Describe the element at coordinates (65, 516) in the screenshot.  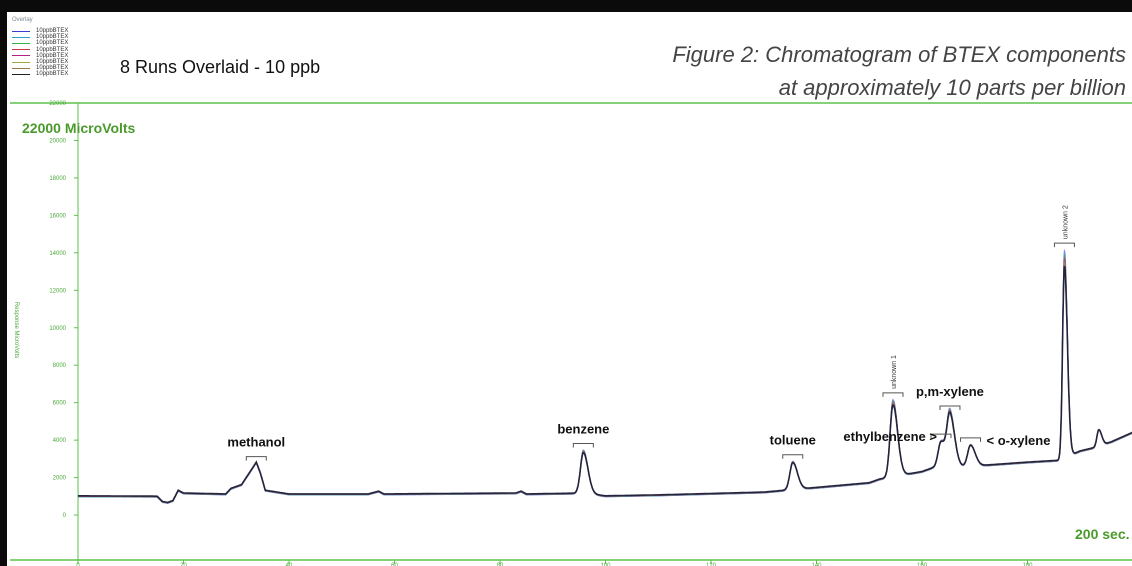
I see `y-tick-label: 0` at that location.